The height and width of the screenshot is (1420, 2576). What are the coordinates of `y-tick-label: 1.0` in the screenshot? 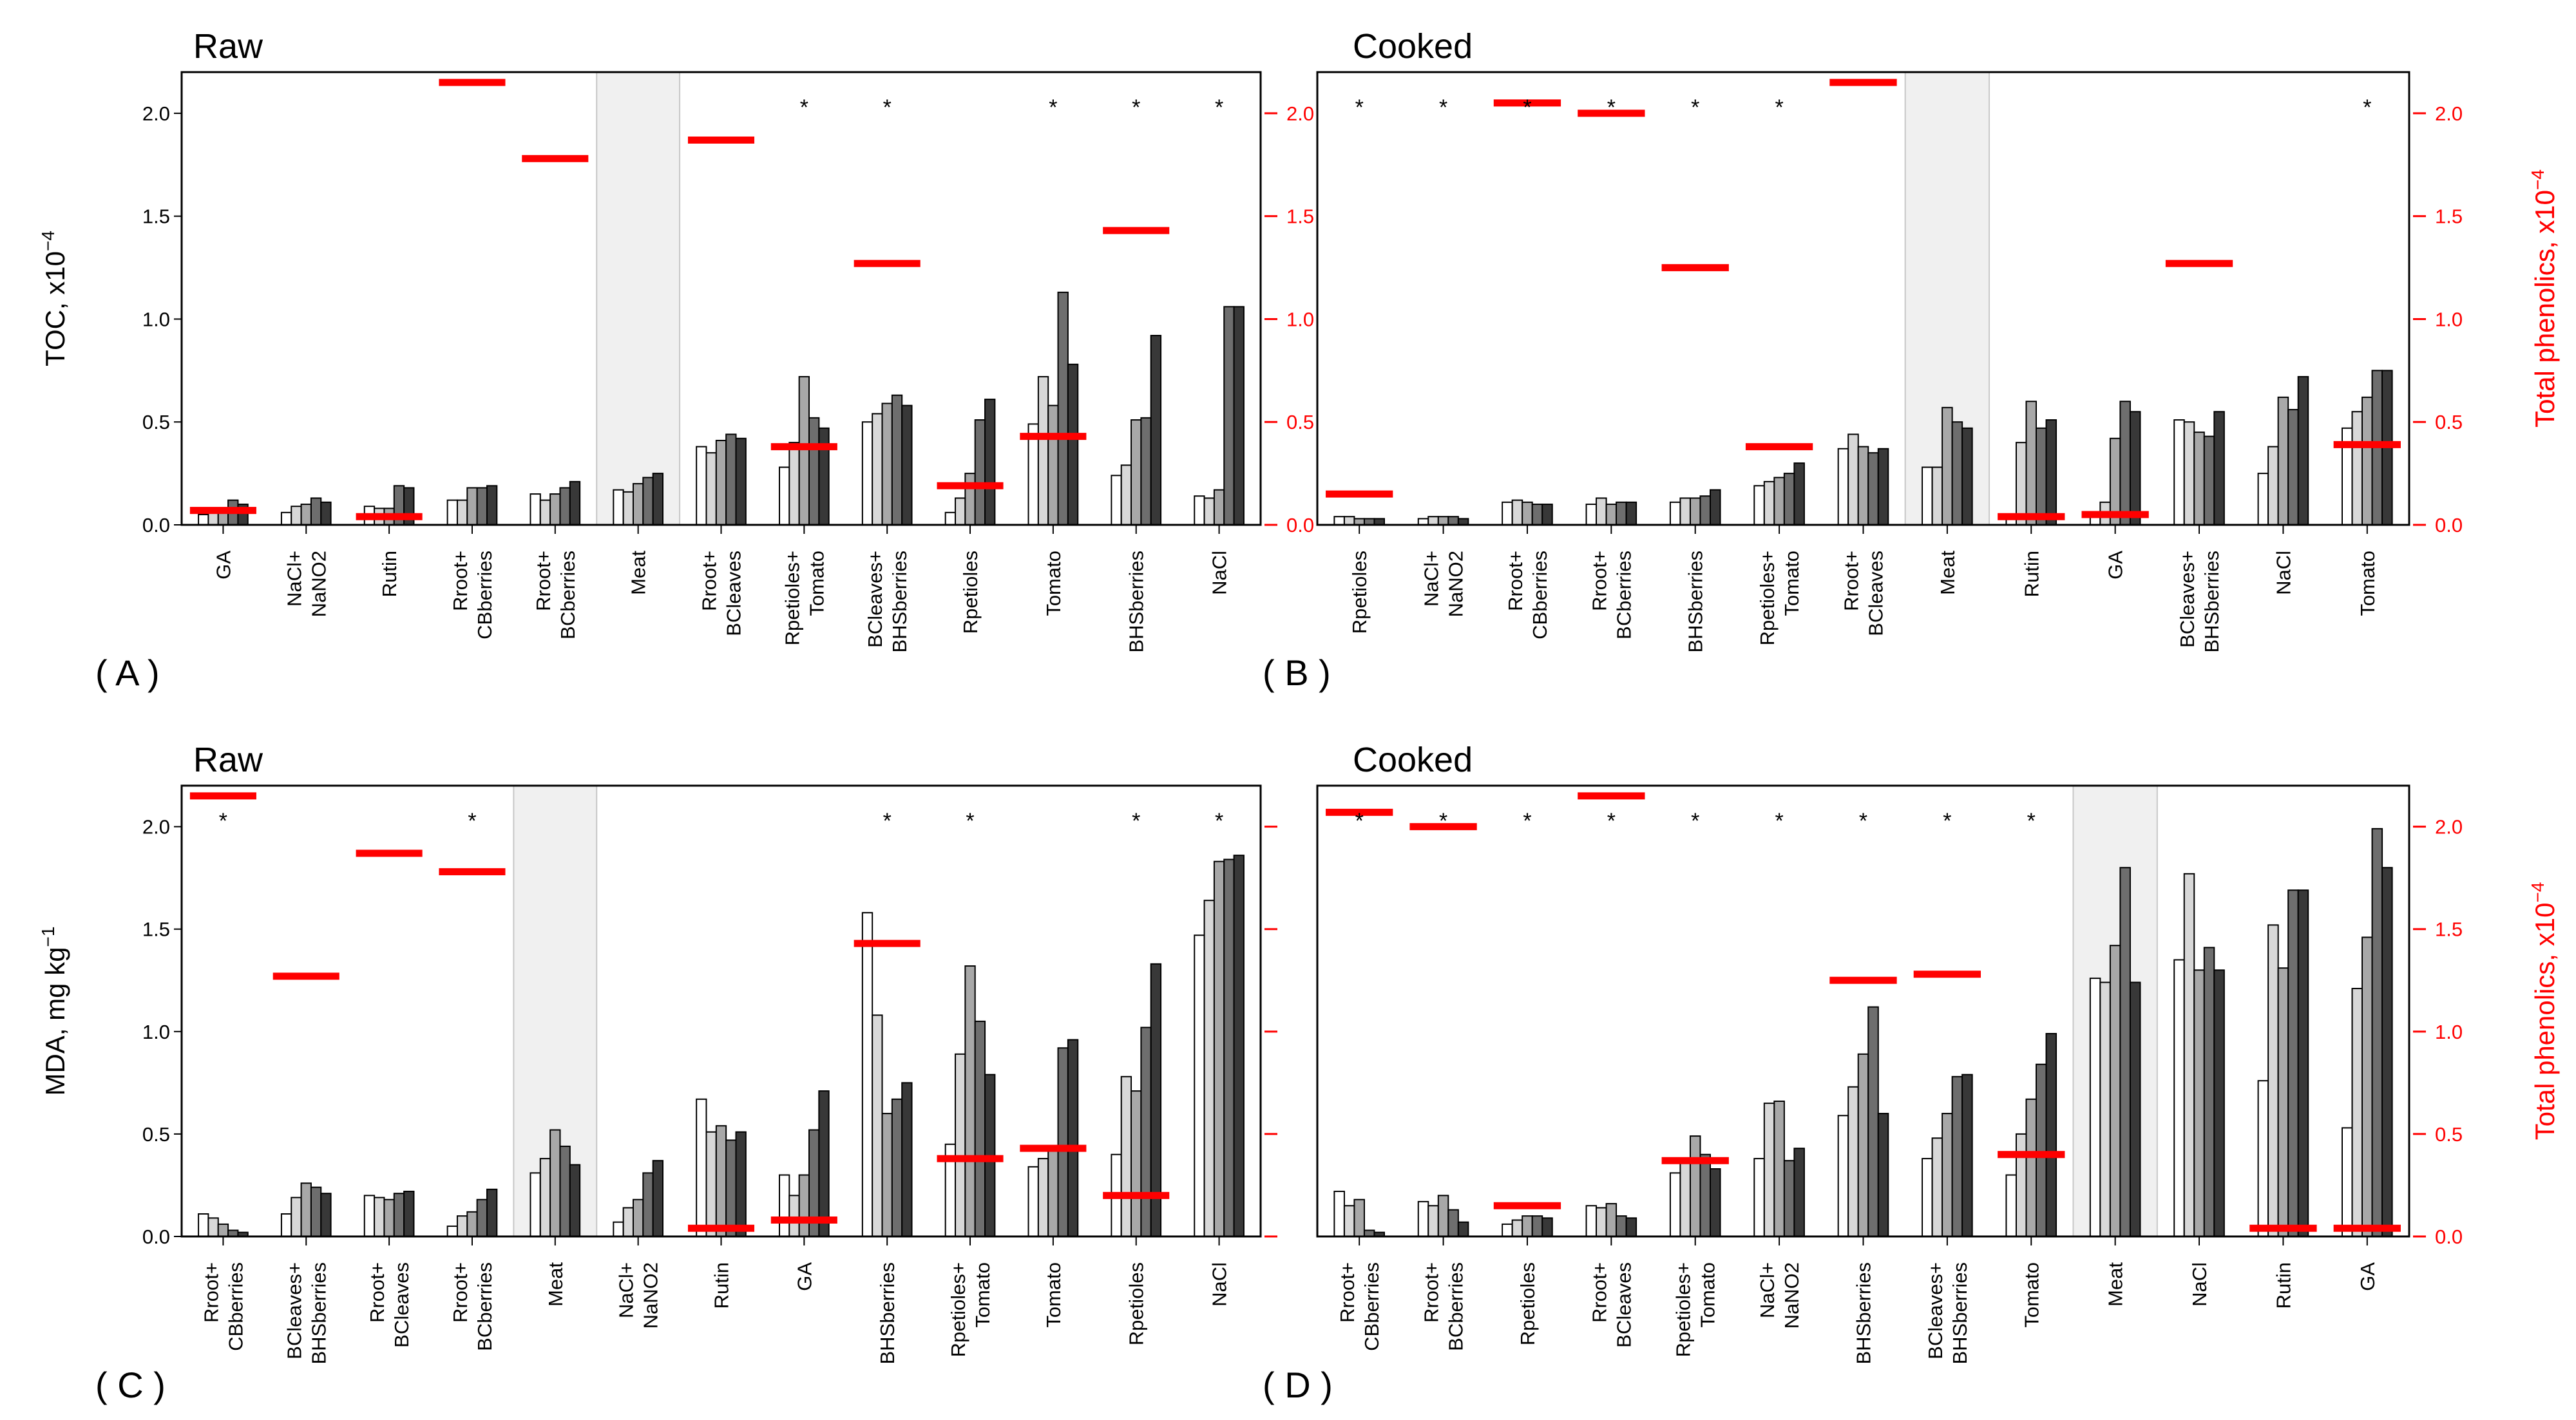 It's located at (156, 1032).